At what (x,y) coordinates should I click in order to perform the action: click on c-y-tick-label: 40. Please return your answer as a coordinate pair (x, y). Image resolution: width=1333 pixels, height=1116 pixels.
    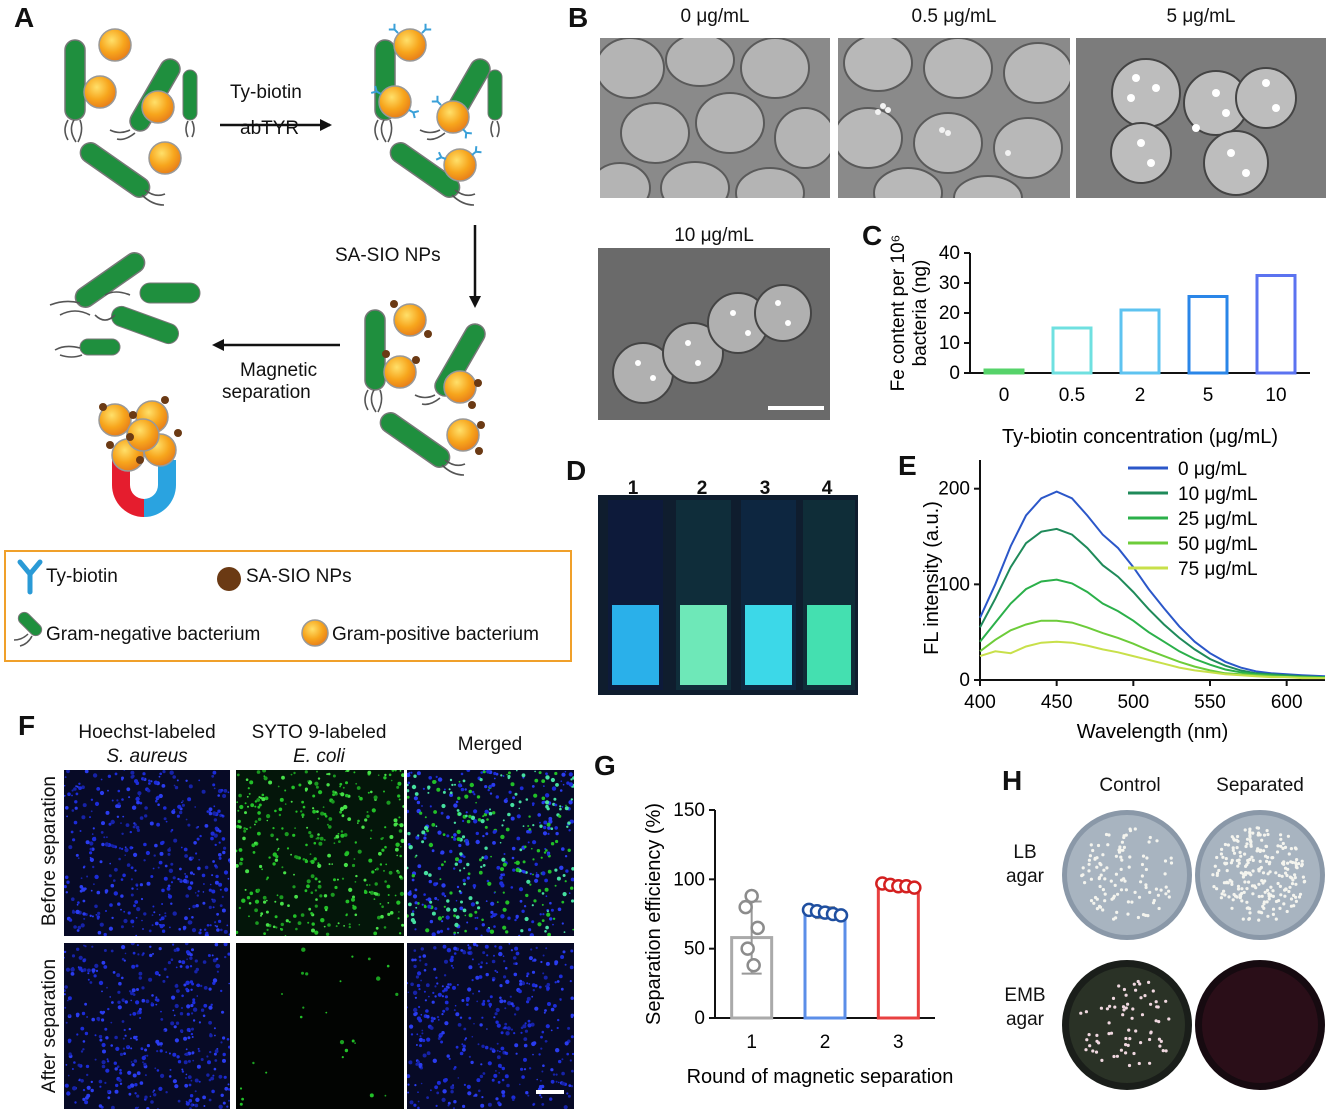
    Looking at the image, I should click on (949, 253).